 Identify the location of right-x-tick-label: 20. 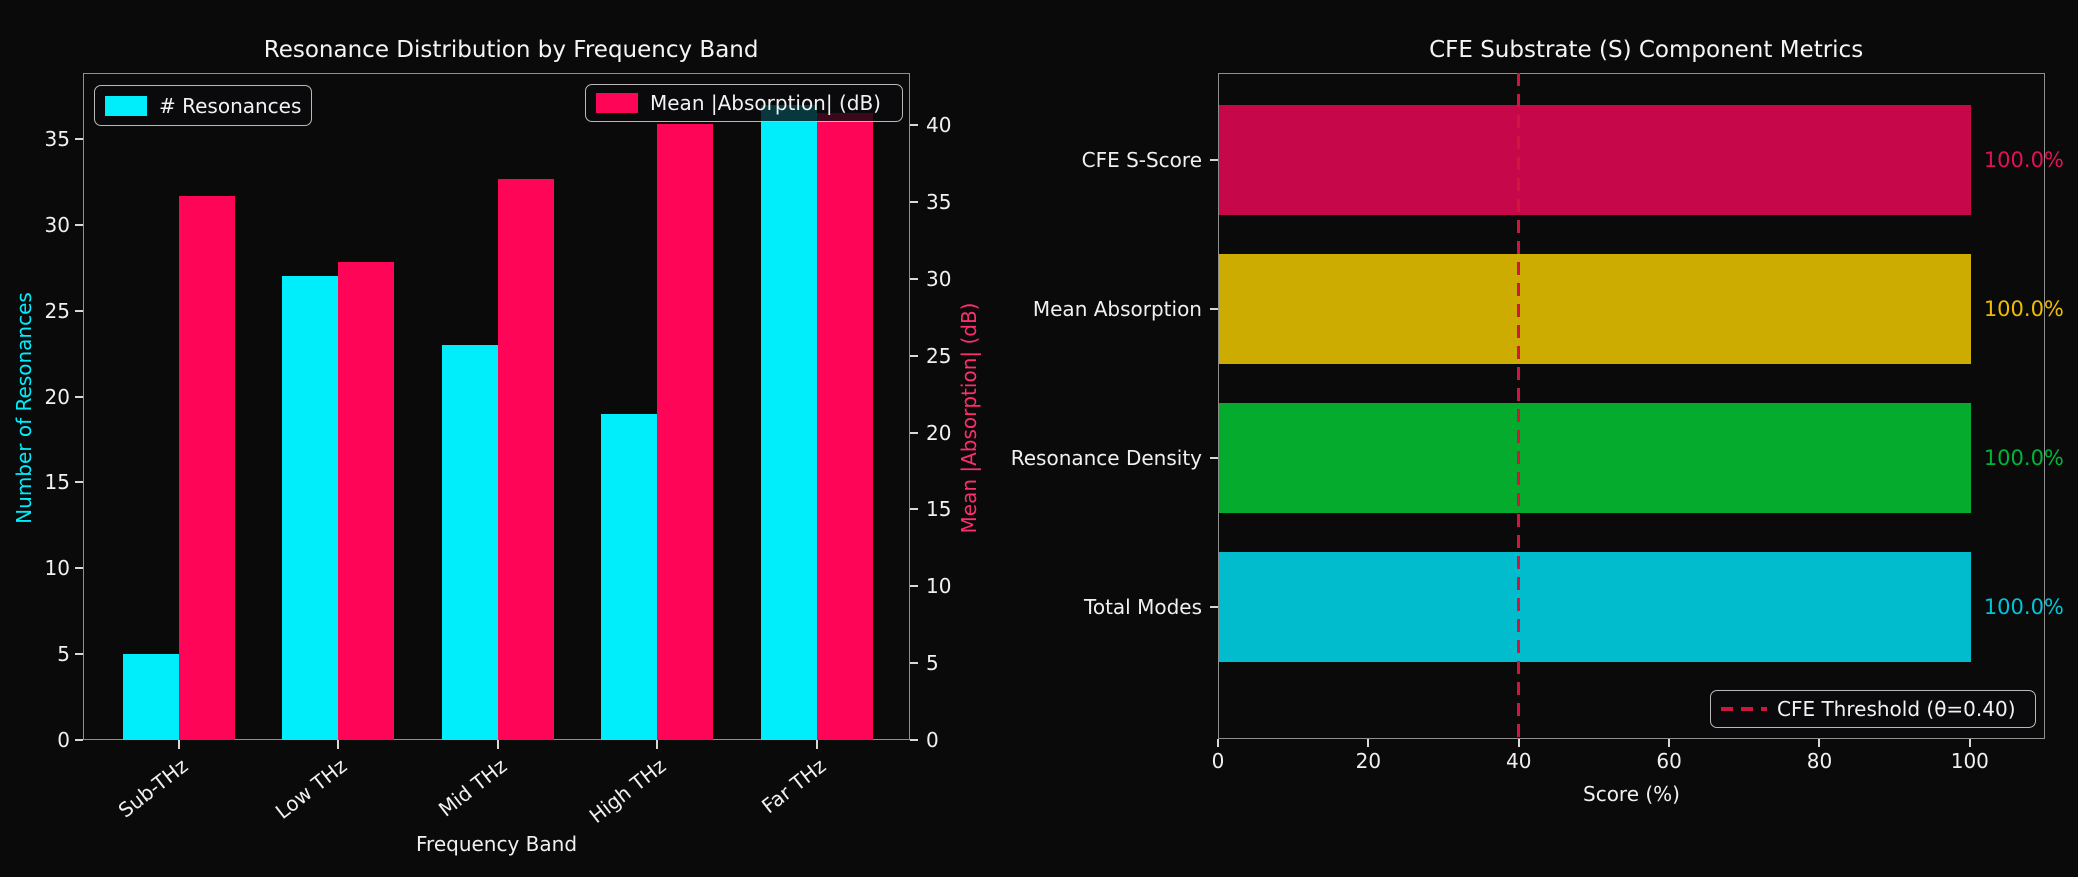
(1368, 761).